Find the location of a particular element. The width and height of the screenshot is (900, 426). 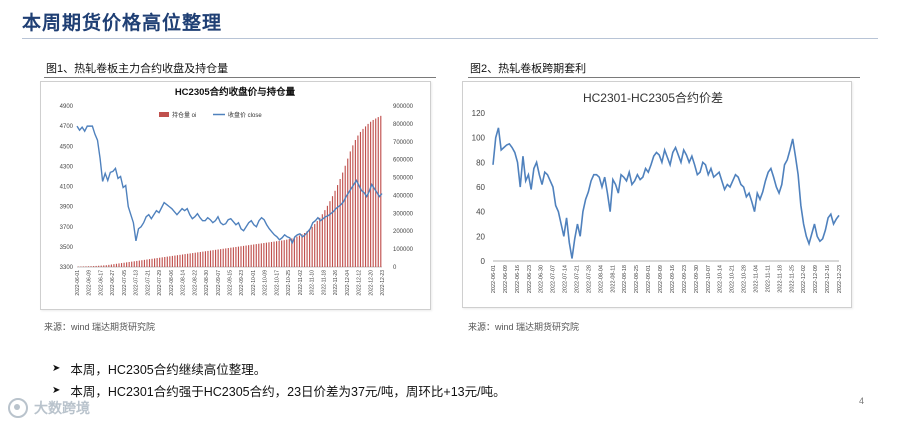

x-axis-tick-label: 2022-08-04 is located at coordinates (601, 279).